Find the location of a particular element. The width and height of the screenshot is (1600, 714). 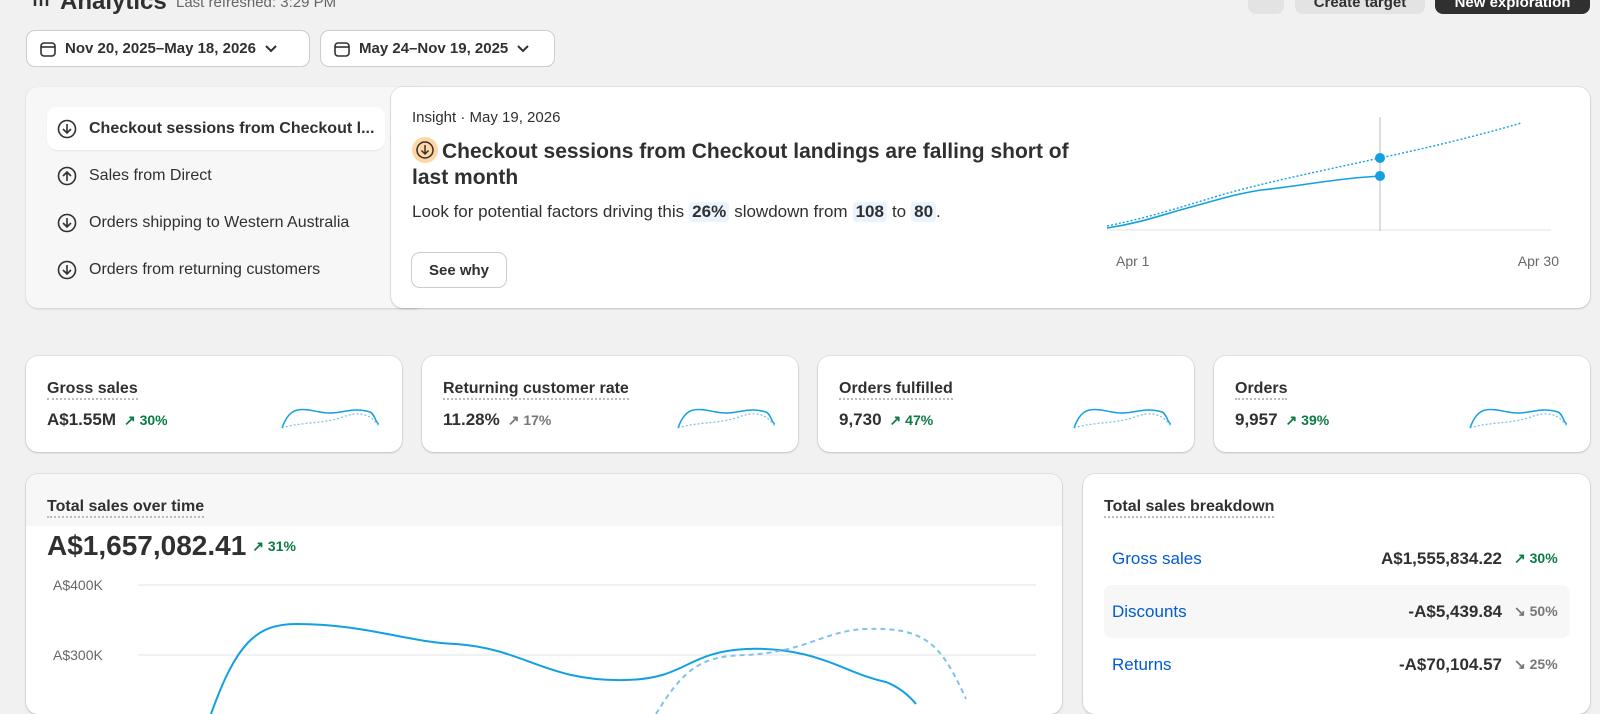

body-text: . is located at coordinates (938, 211).